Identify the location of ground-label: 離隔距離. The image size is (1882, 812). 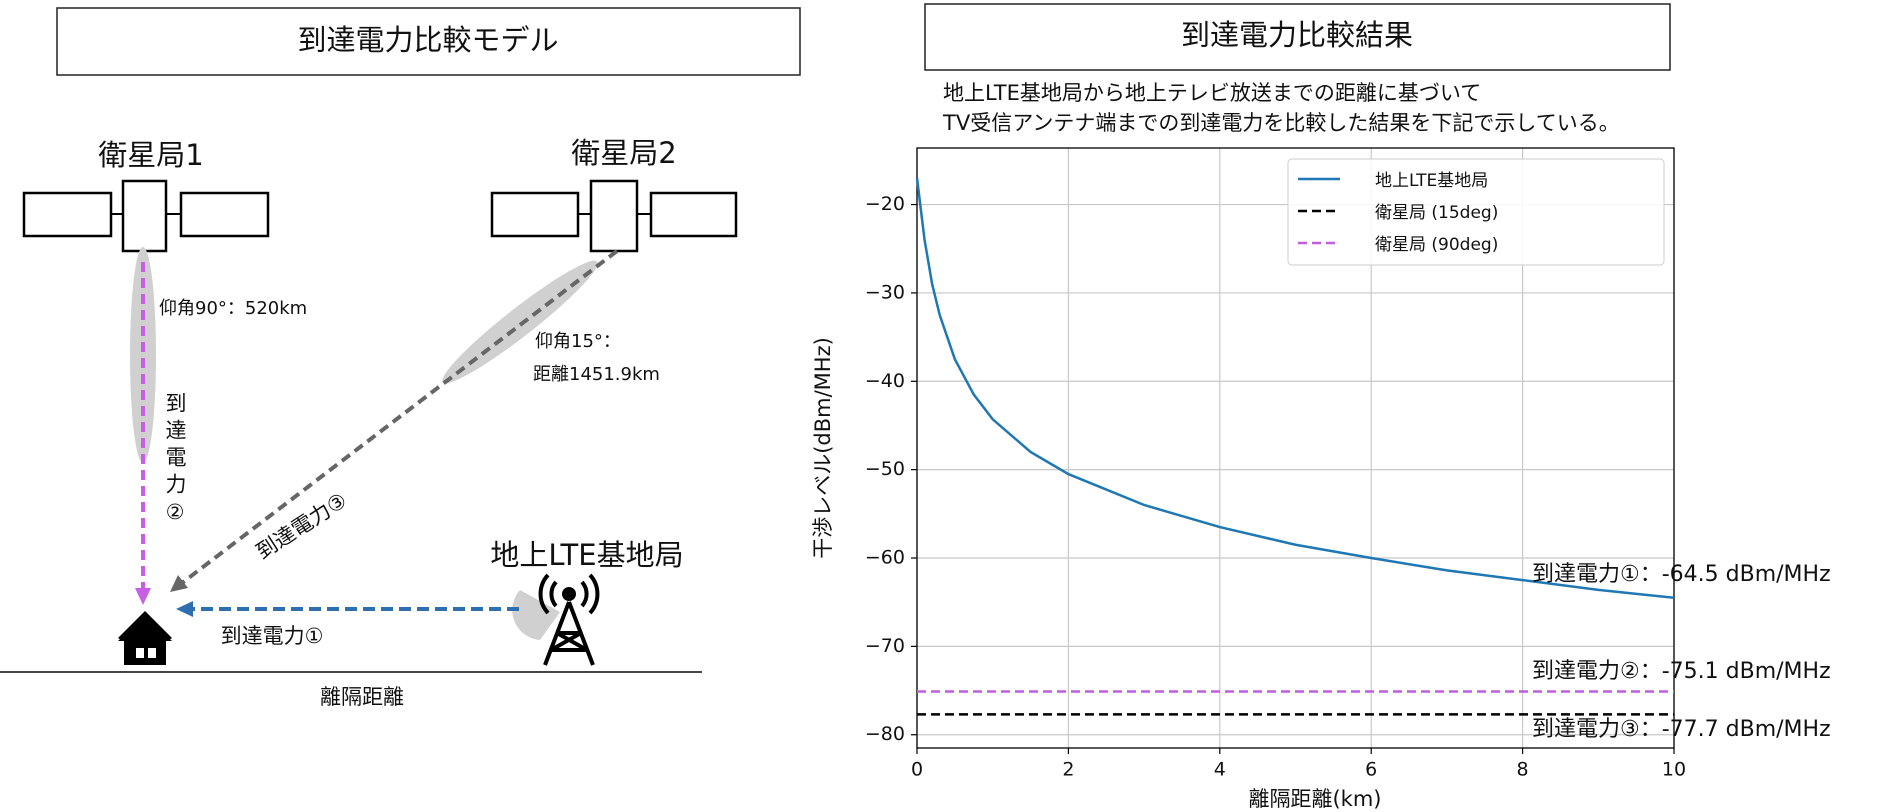
(362, 697).